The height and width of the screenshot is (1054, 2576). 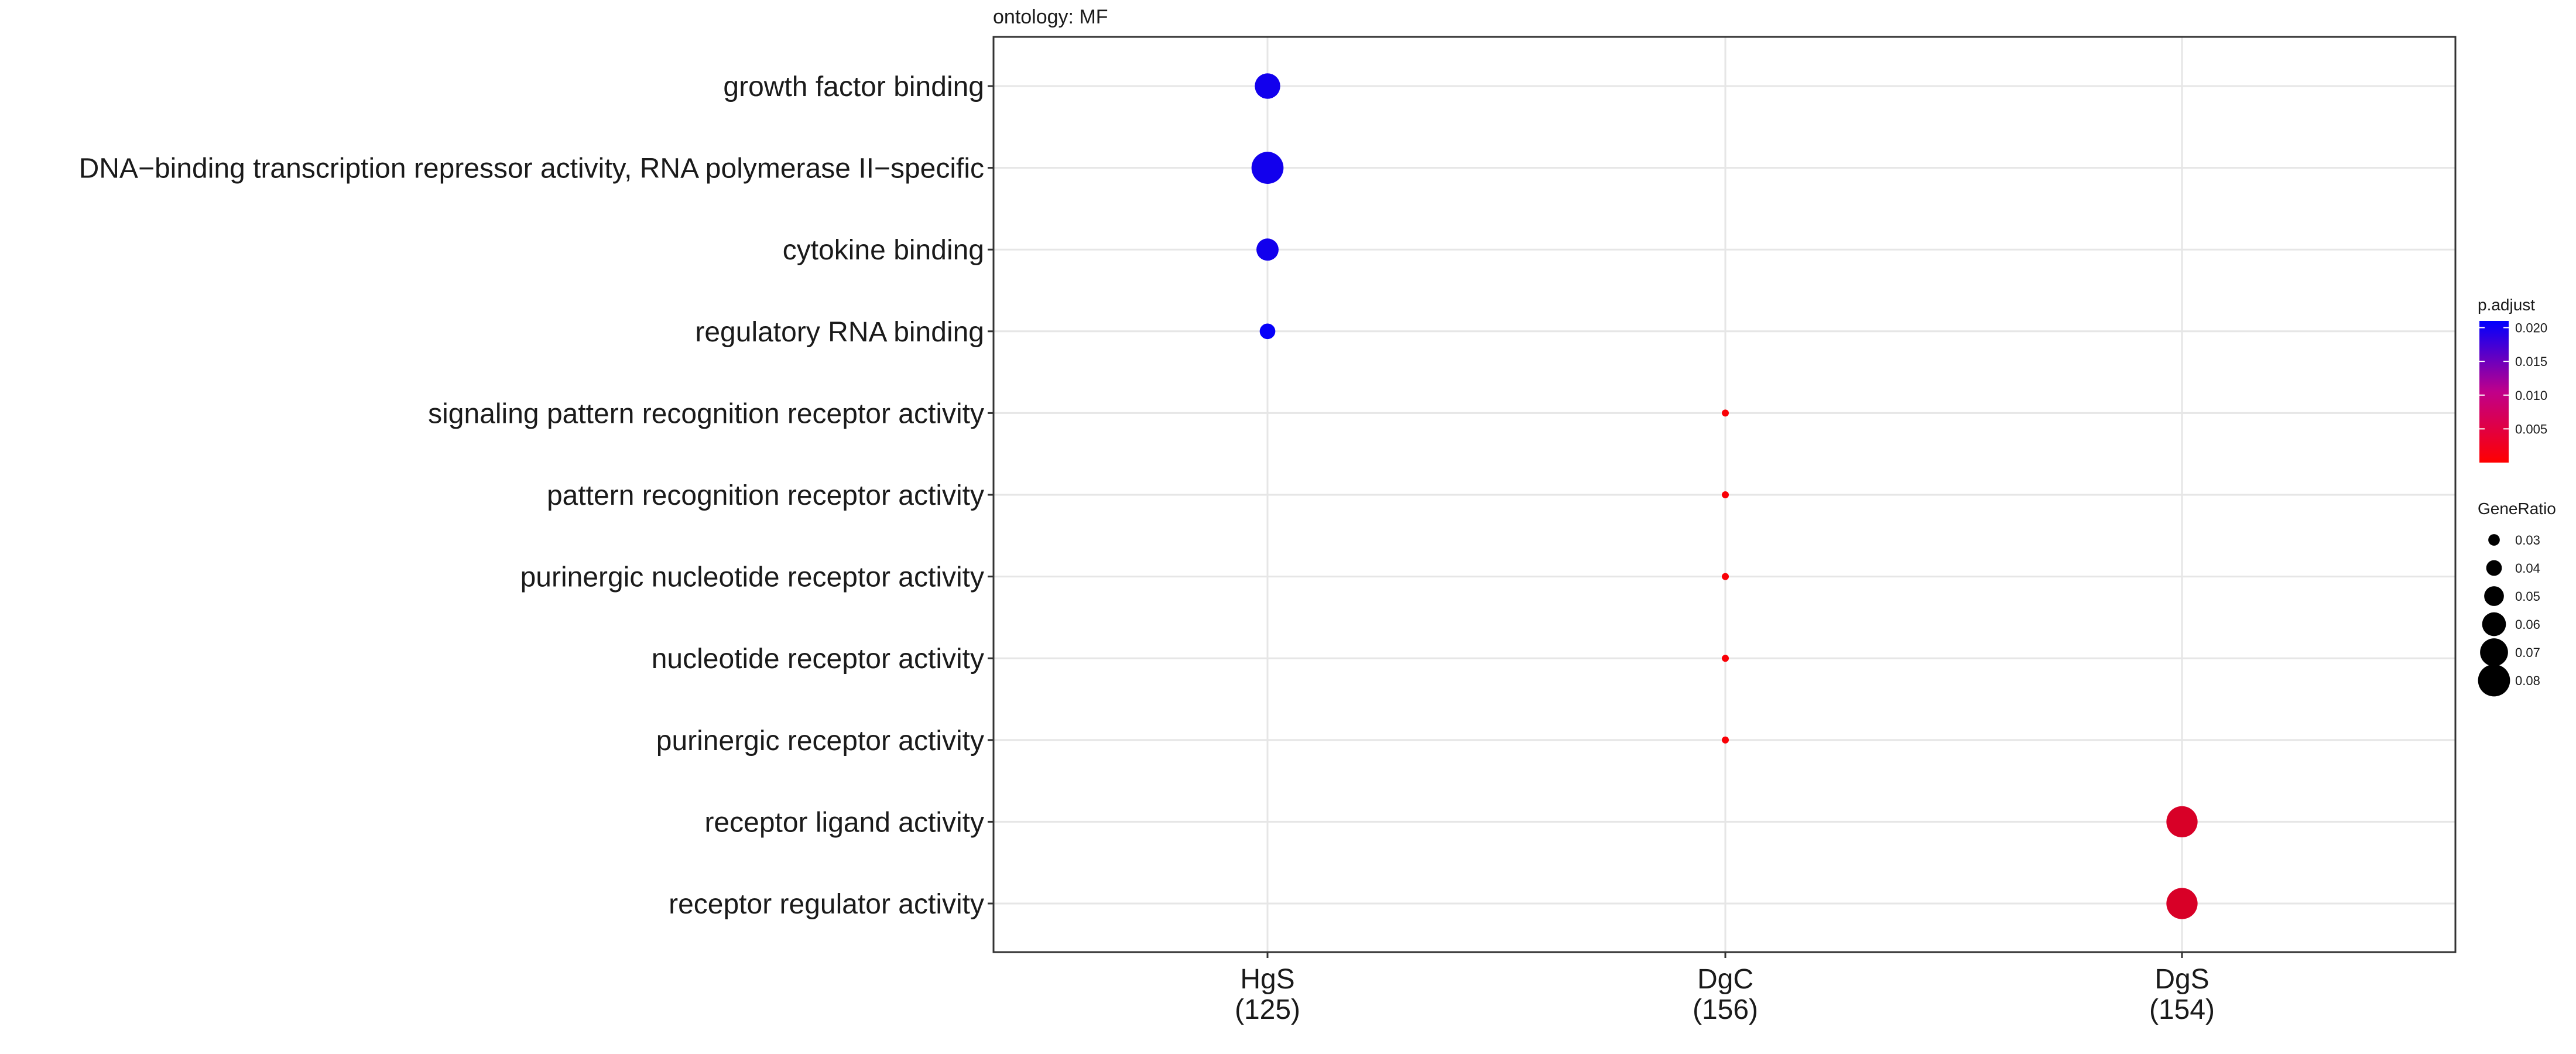 I want to click on gene-ratio-tick-label: 0.07, so click(x=2527, y=652).